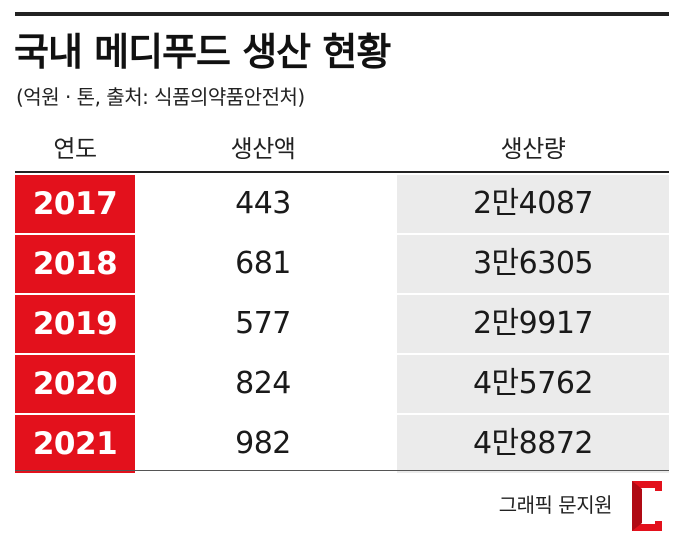 This screenshot has width=684, height=550. I want to click on header-year: 연도, so click(75, 149).